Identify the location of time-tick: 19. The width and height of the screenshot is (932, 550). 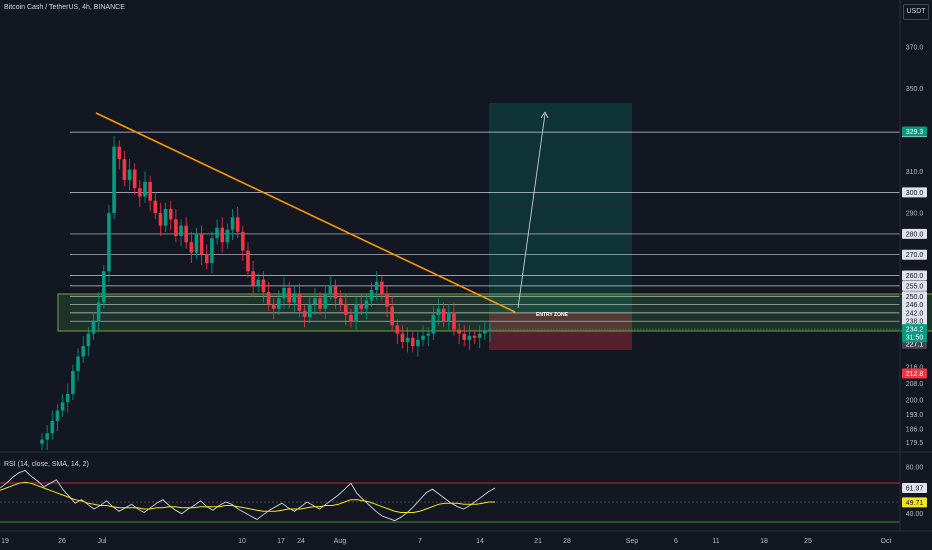
(5, 541).